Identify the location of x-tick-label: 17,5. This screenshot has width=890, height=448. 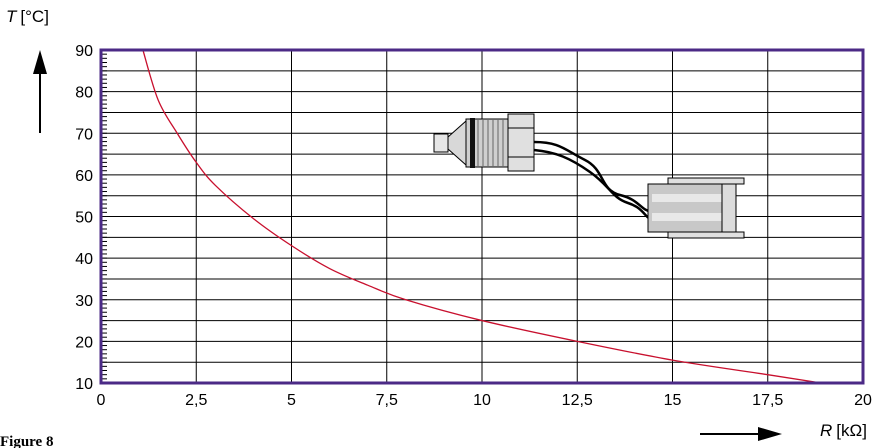
(767, 400).